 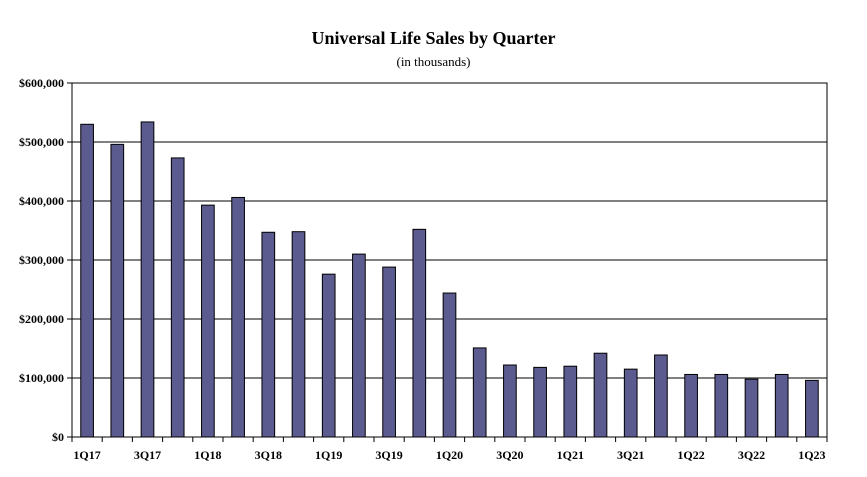 What do you see at coordinates (721, 405) in the screenshot?
I see `bar-2Q22` at bounding box center [721, 405].